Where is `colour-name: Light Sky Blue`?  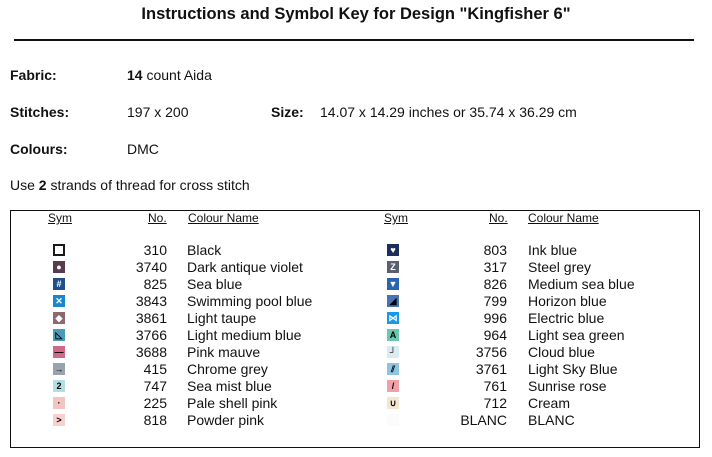
colour-name: Light Sky Blue is located at coordinates (573, 369).